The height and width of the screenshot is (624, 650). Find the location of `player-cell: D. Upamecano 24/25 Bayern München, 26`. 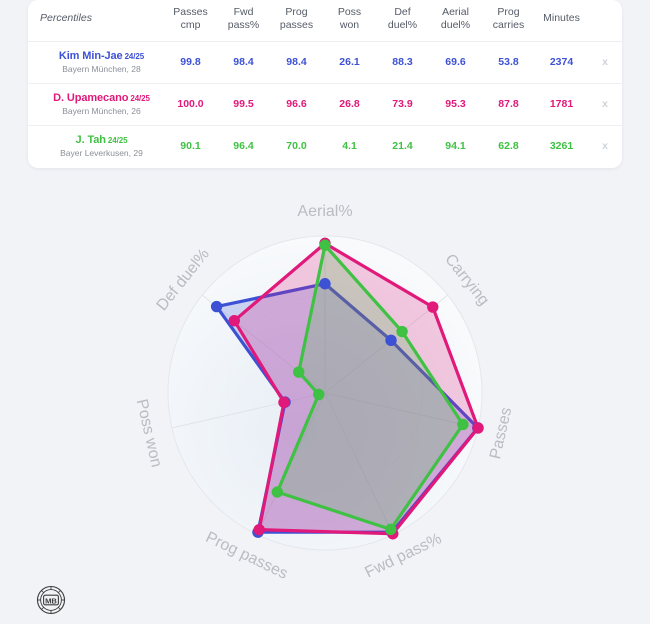

player-cell: D. Upamecano 24/25 Bayern München, 26 is located at coordinates (96, 104).